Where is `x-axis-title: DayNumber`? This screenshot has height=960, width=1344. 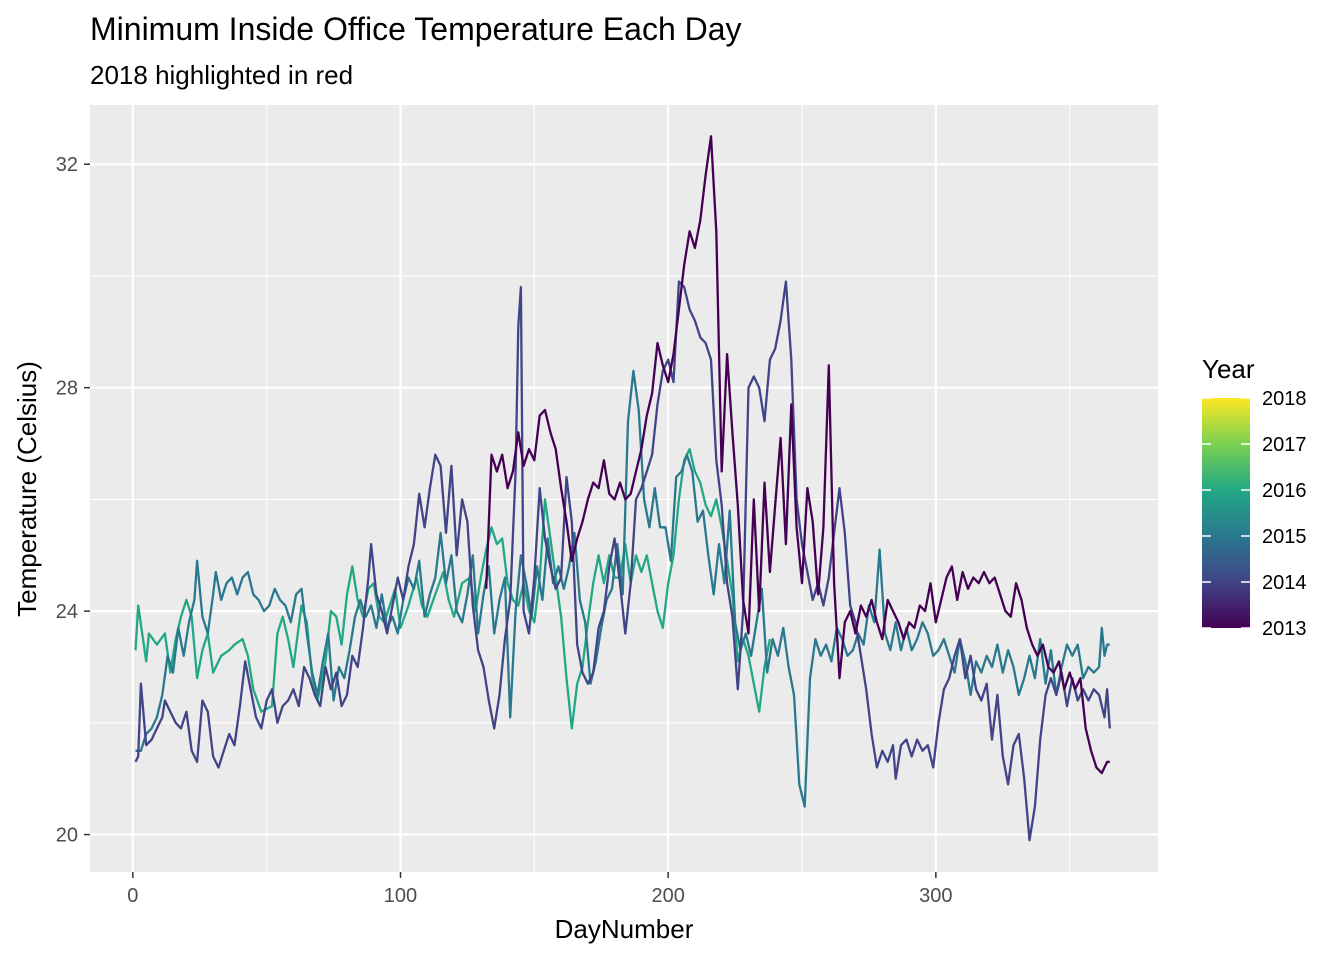 x-axis-title: DayNumber is located at coordinates (624, 929).